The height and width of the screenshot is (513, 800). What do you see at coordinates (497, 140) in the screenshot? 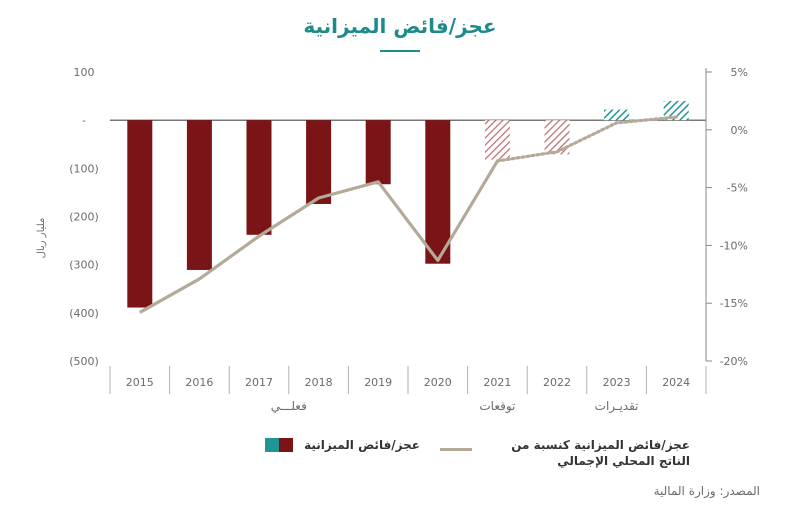
I see `bar-2021` at bounding box center [497, 140].